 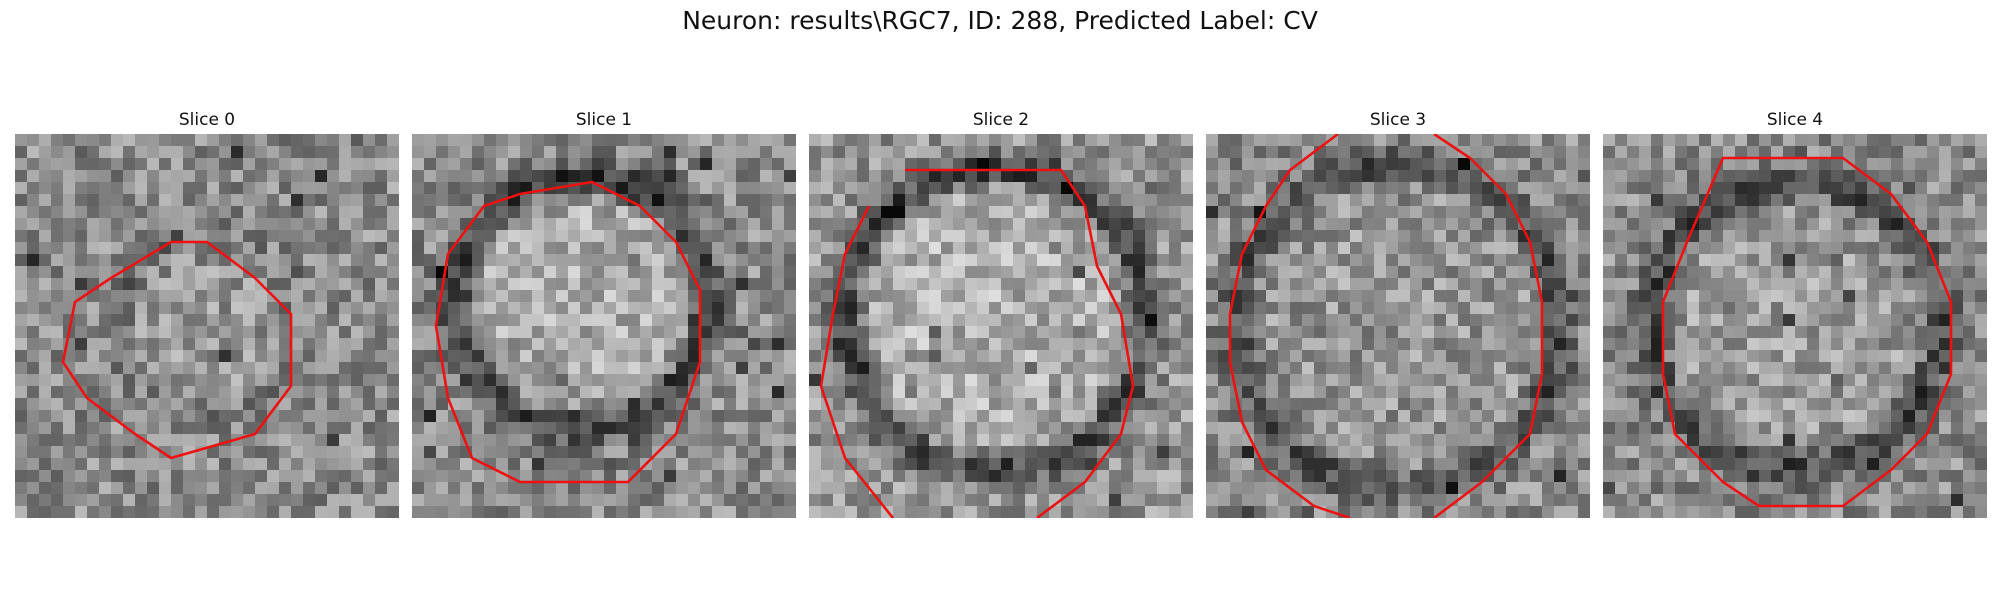 I want to click on slice-title-0: Slice 0, so click(x=207, y=120).